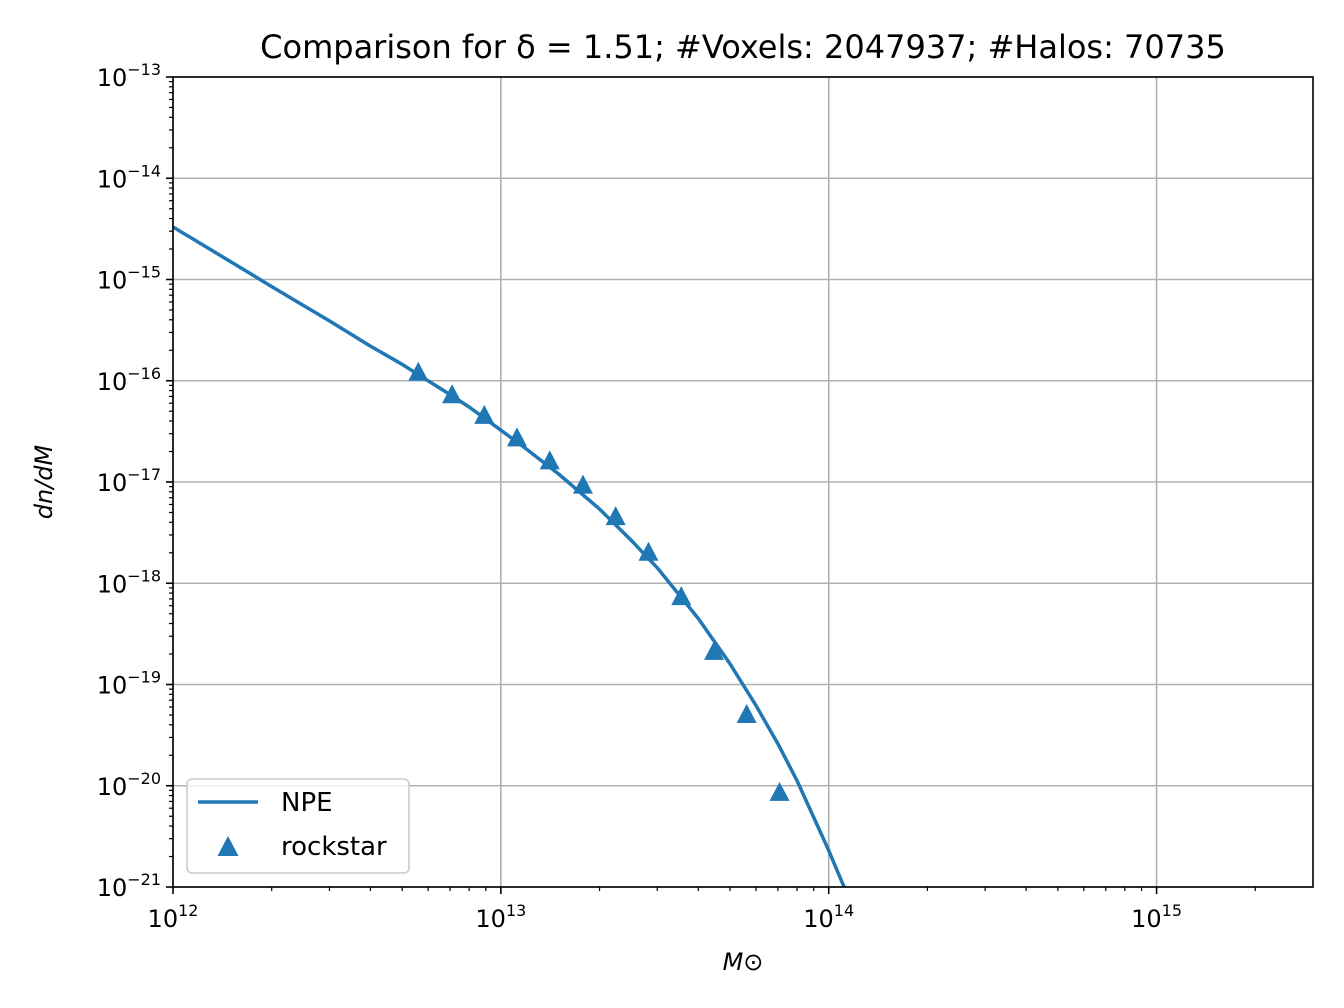  Describe the element at coordinates (665, 917) in the screenshot. I see `x-tick-labels: 1012 1013 1014 1015` at that location.